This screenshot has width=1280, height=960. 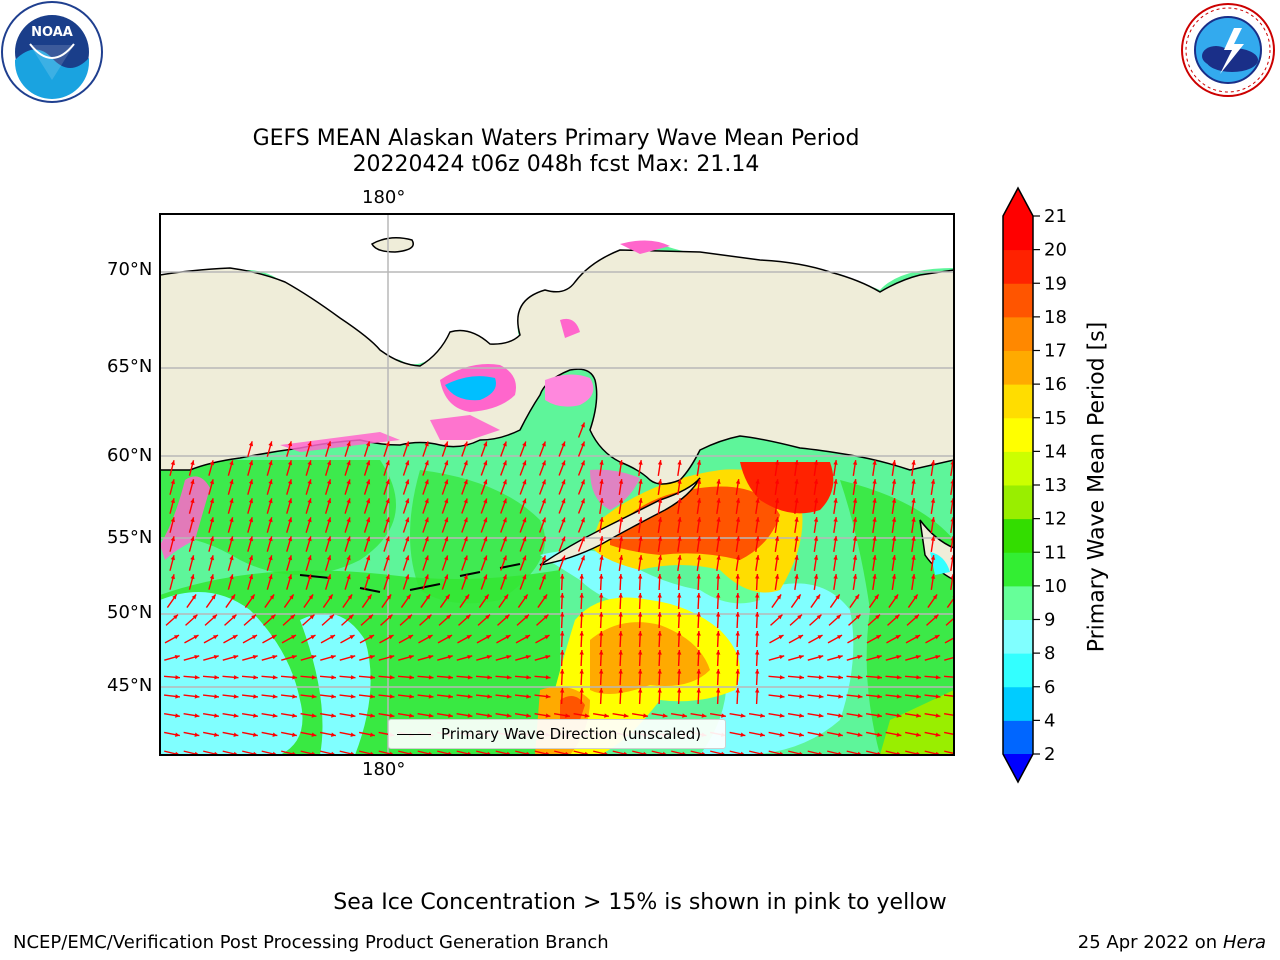 I want to click on colorbar-tick-label: 14, so click(x=1055, y=451).